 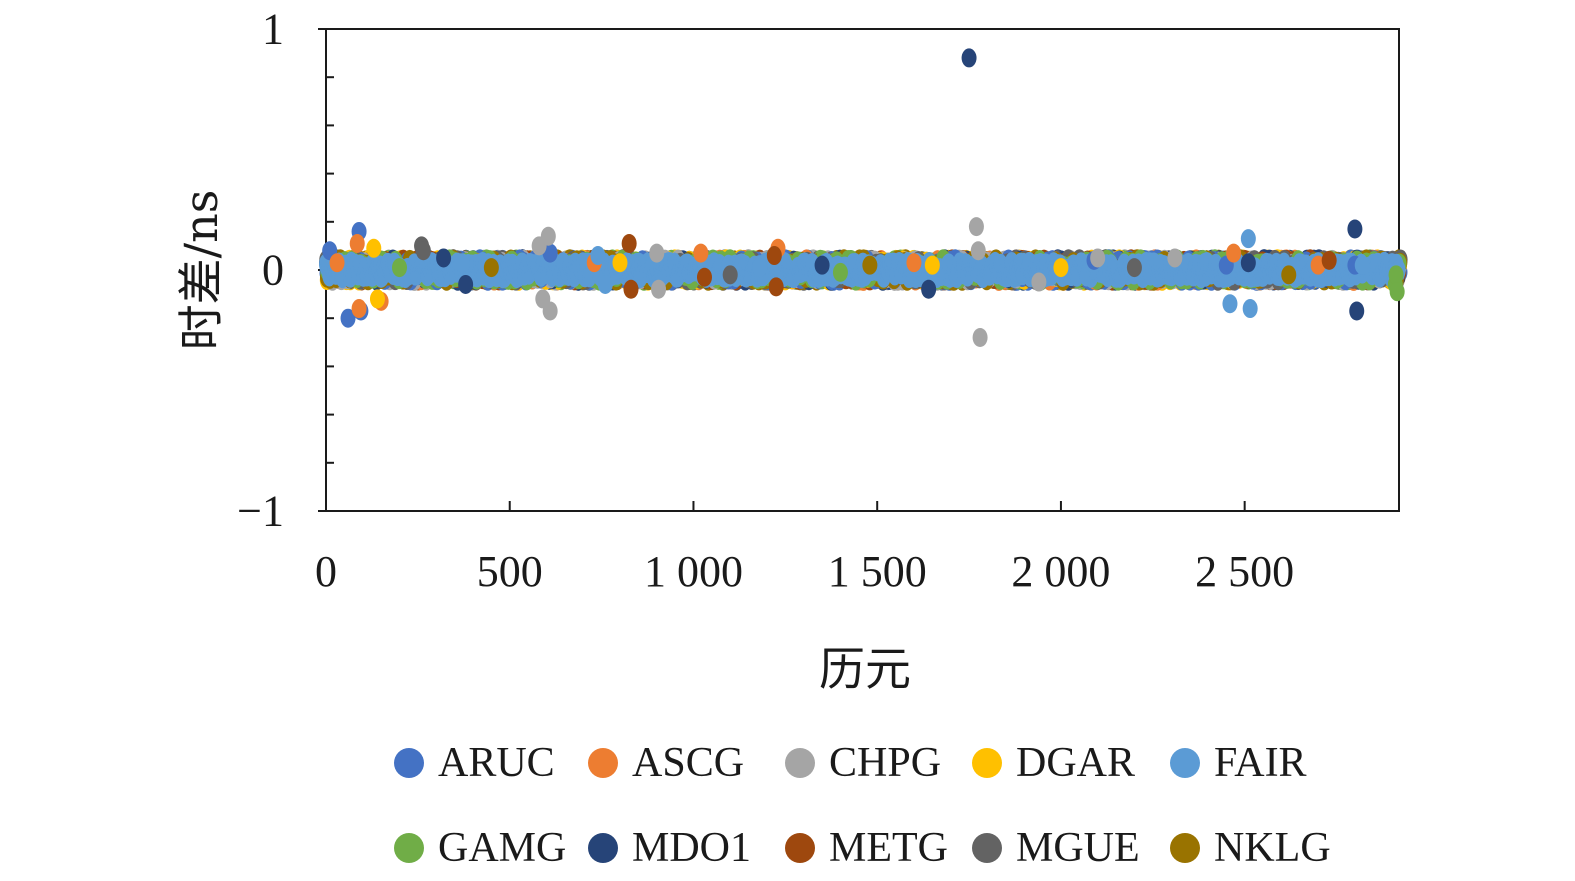 What do you see at coordinates (326, 571) in the screenshot?
I see `x-tick-label: 0` at bounding box center [326, 571].